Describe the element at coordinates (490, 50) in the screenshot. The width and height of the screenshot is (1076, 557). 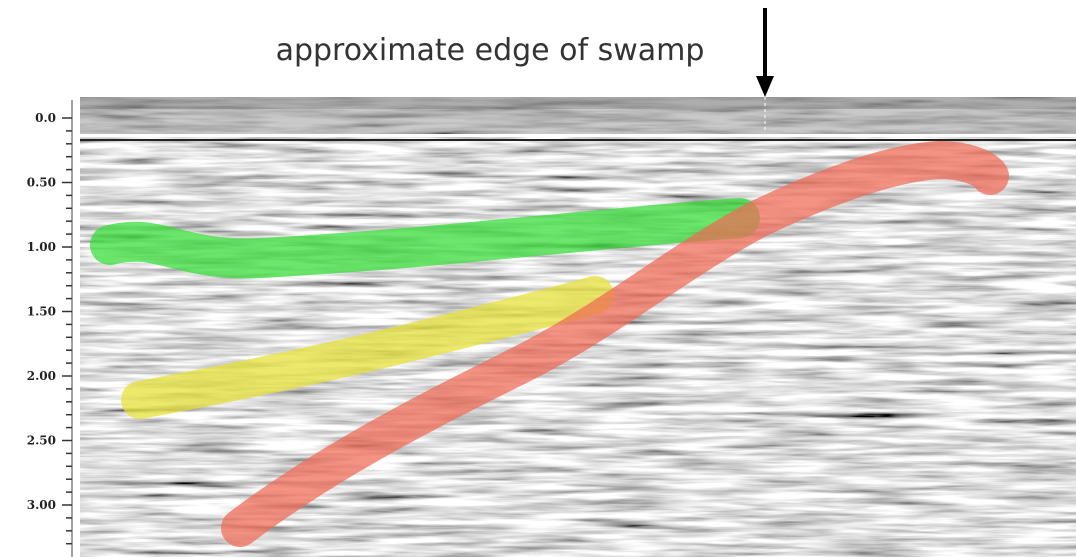
I see `annotation: approximate edge of swamp` at that location.